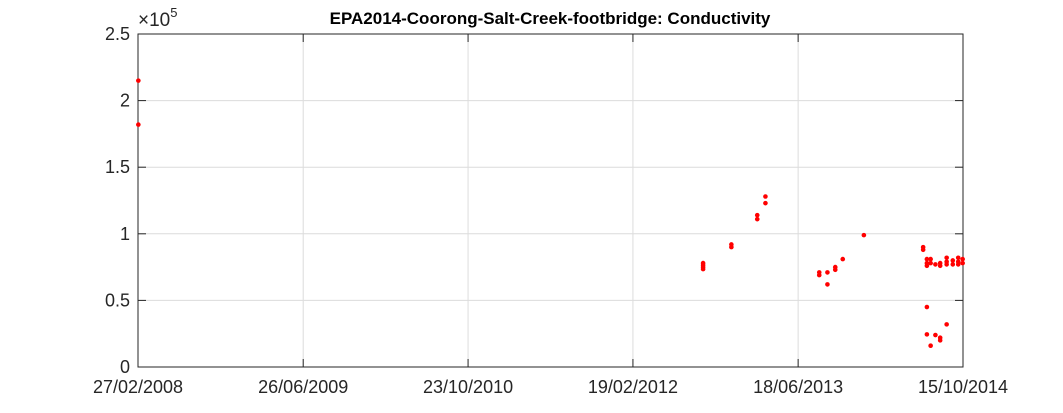 The image size is (1063, 413). Describe the element at coordinates (633, 387) in the screenshot. I see `x-tick-label: 19/02/2012` at that location.